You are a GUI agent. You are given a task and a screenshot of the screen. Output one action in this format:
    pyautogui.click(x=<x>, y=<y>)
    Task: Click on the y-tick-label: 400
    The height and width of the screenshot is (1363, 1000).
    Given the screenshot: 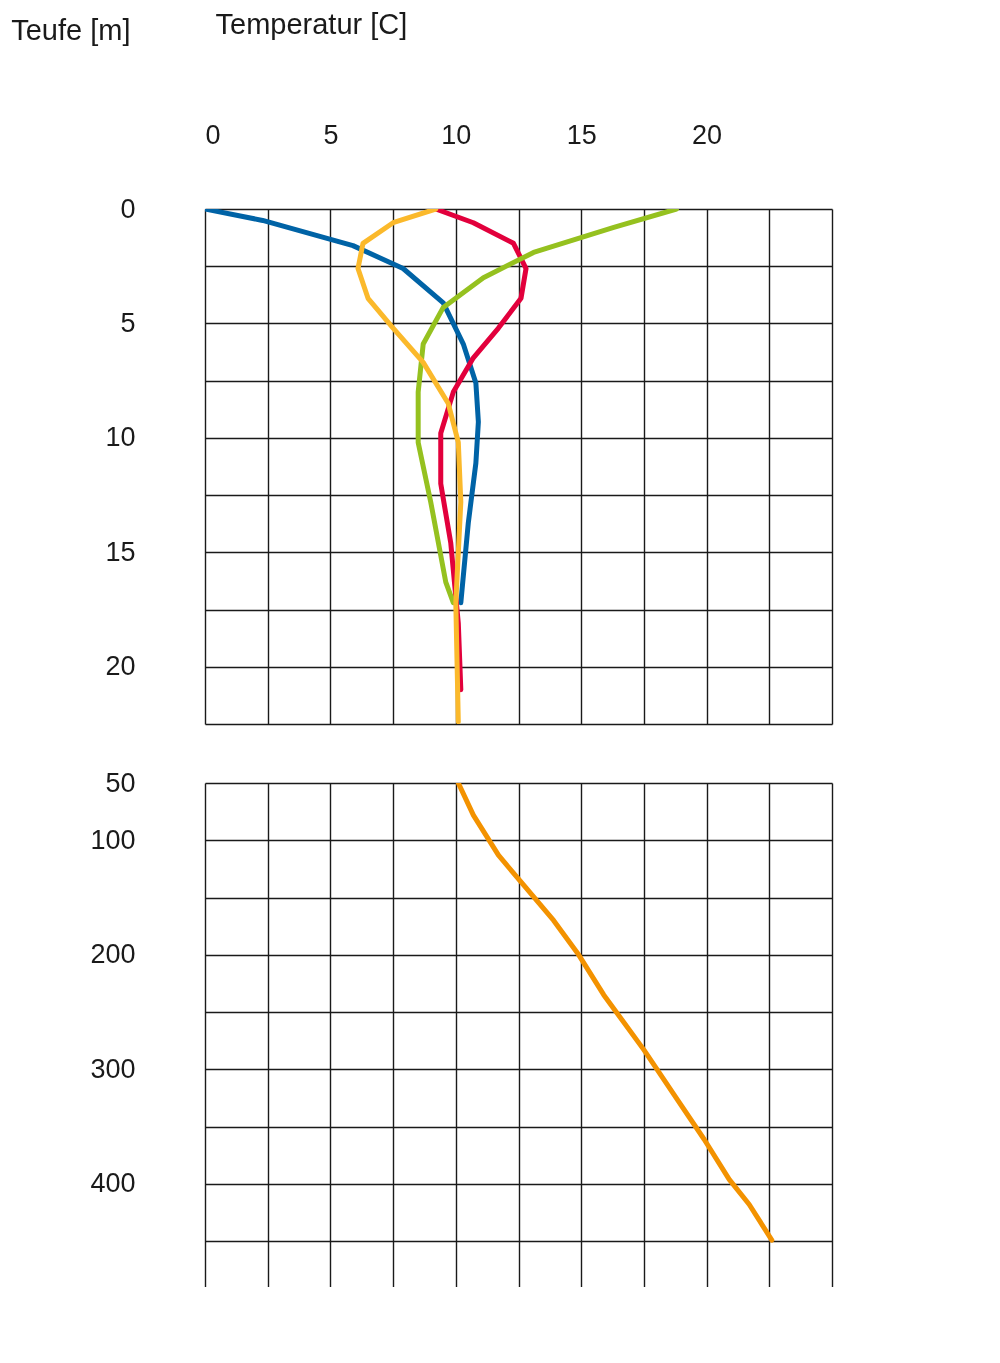 What is the action you would take?
    pyautogui.click(x=113, y=1183)
    